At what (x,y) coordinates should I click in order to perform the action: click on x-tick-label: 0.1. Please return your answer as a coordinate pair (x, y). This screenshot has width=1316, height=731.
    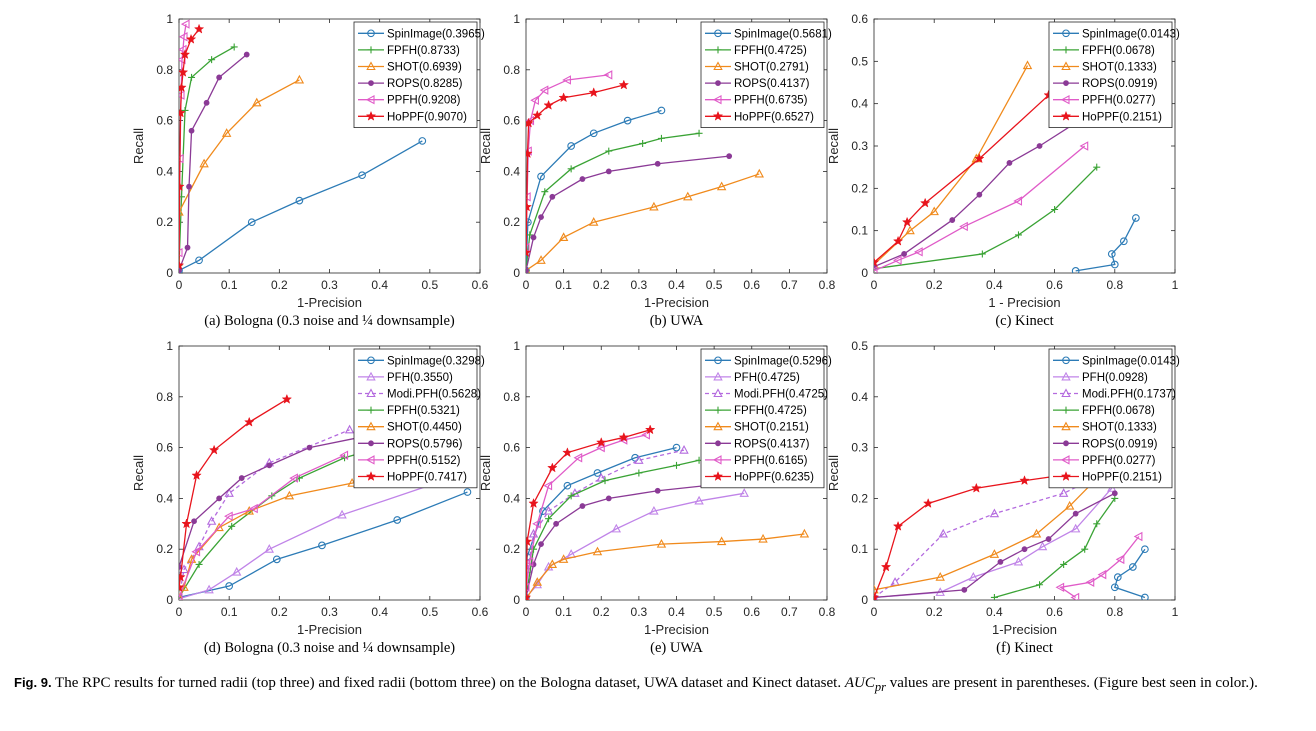
    Looking at the image, I should click on (563, 285).